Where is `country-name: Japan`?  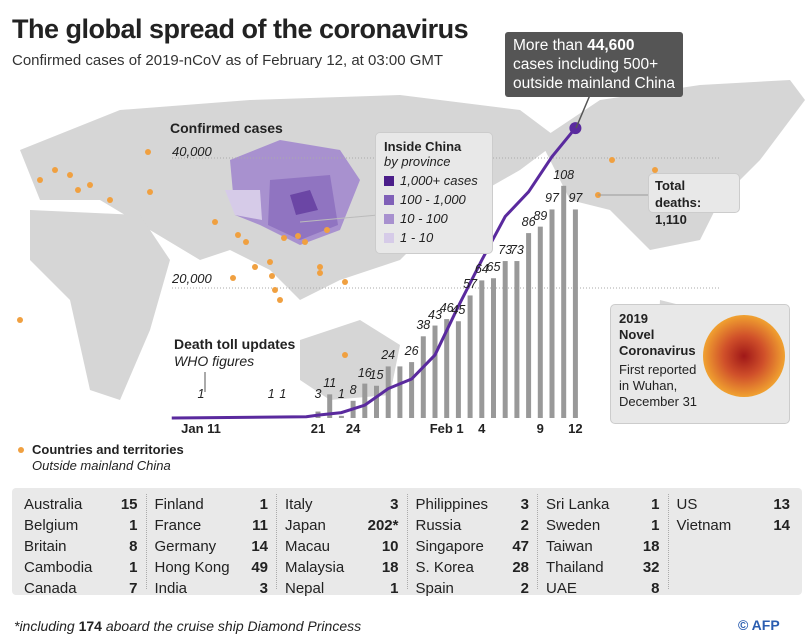 country-name: Japan is located at coordinates (305, 525).